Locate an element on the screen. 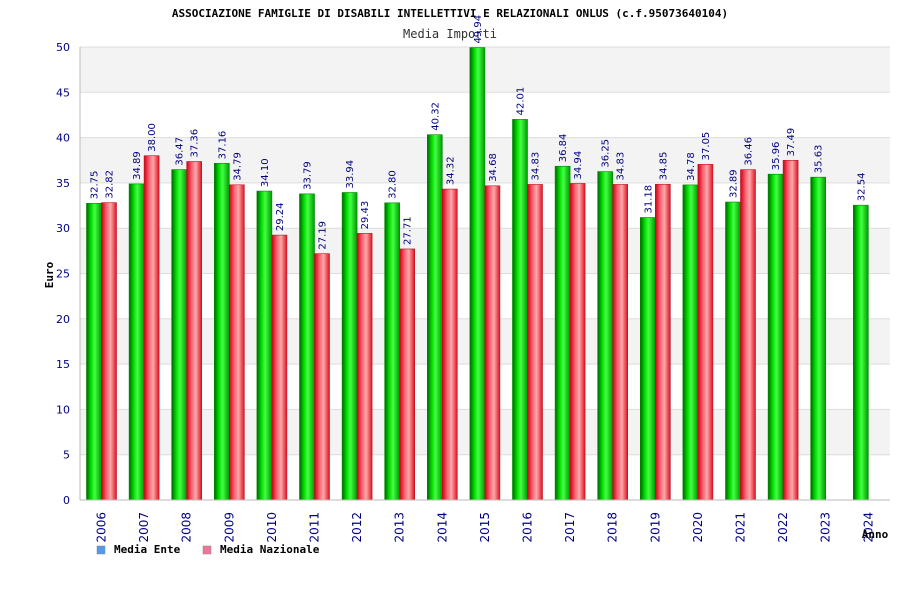 The height and width of the screenshot is (600, 900). x-tick-label: 2007 is located at coordinates (144, 527).